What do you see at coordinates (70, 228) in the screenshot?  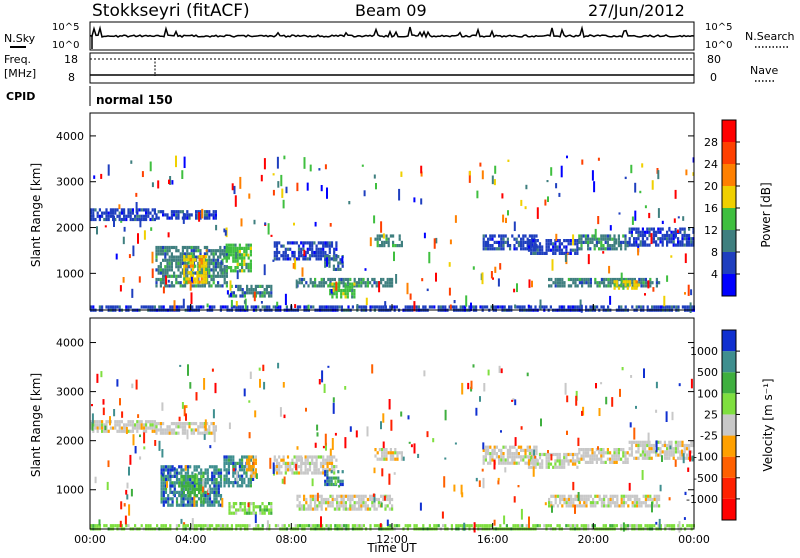 I see `y-tick-label: 2000` at bounding box center [70, 228].